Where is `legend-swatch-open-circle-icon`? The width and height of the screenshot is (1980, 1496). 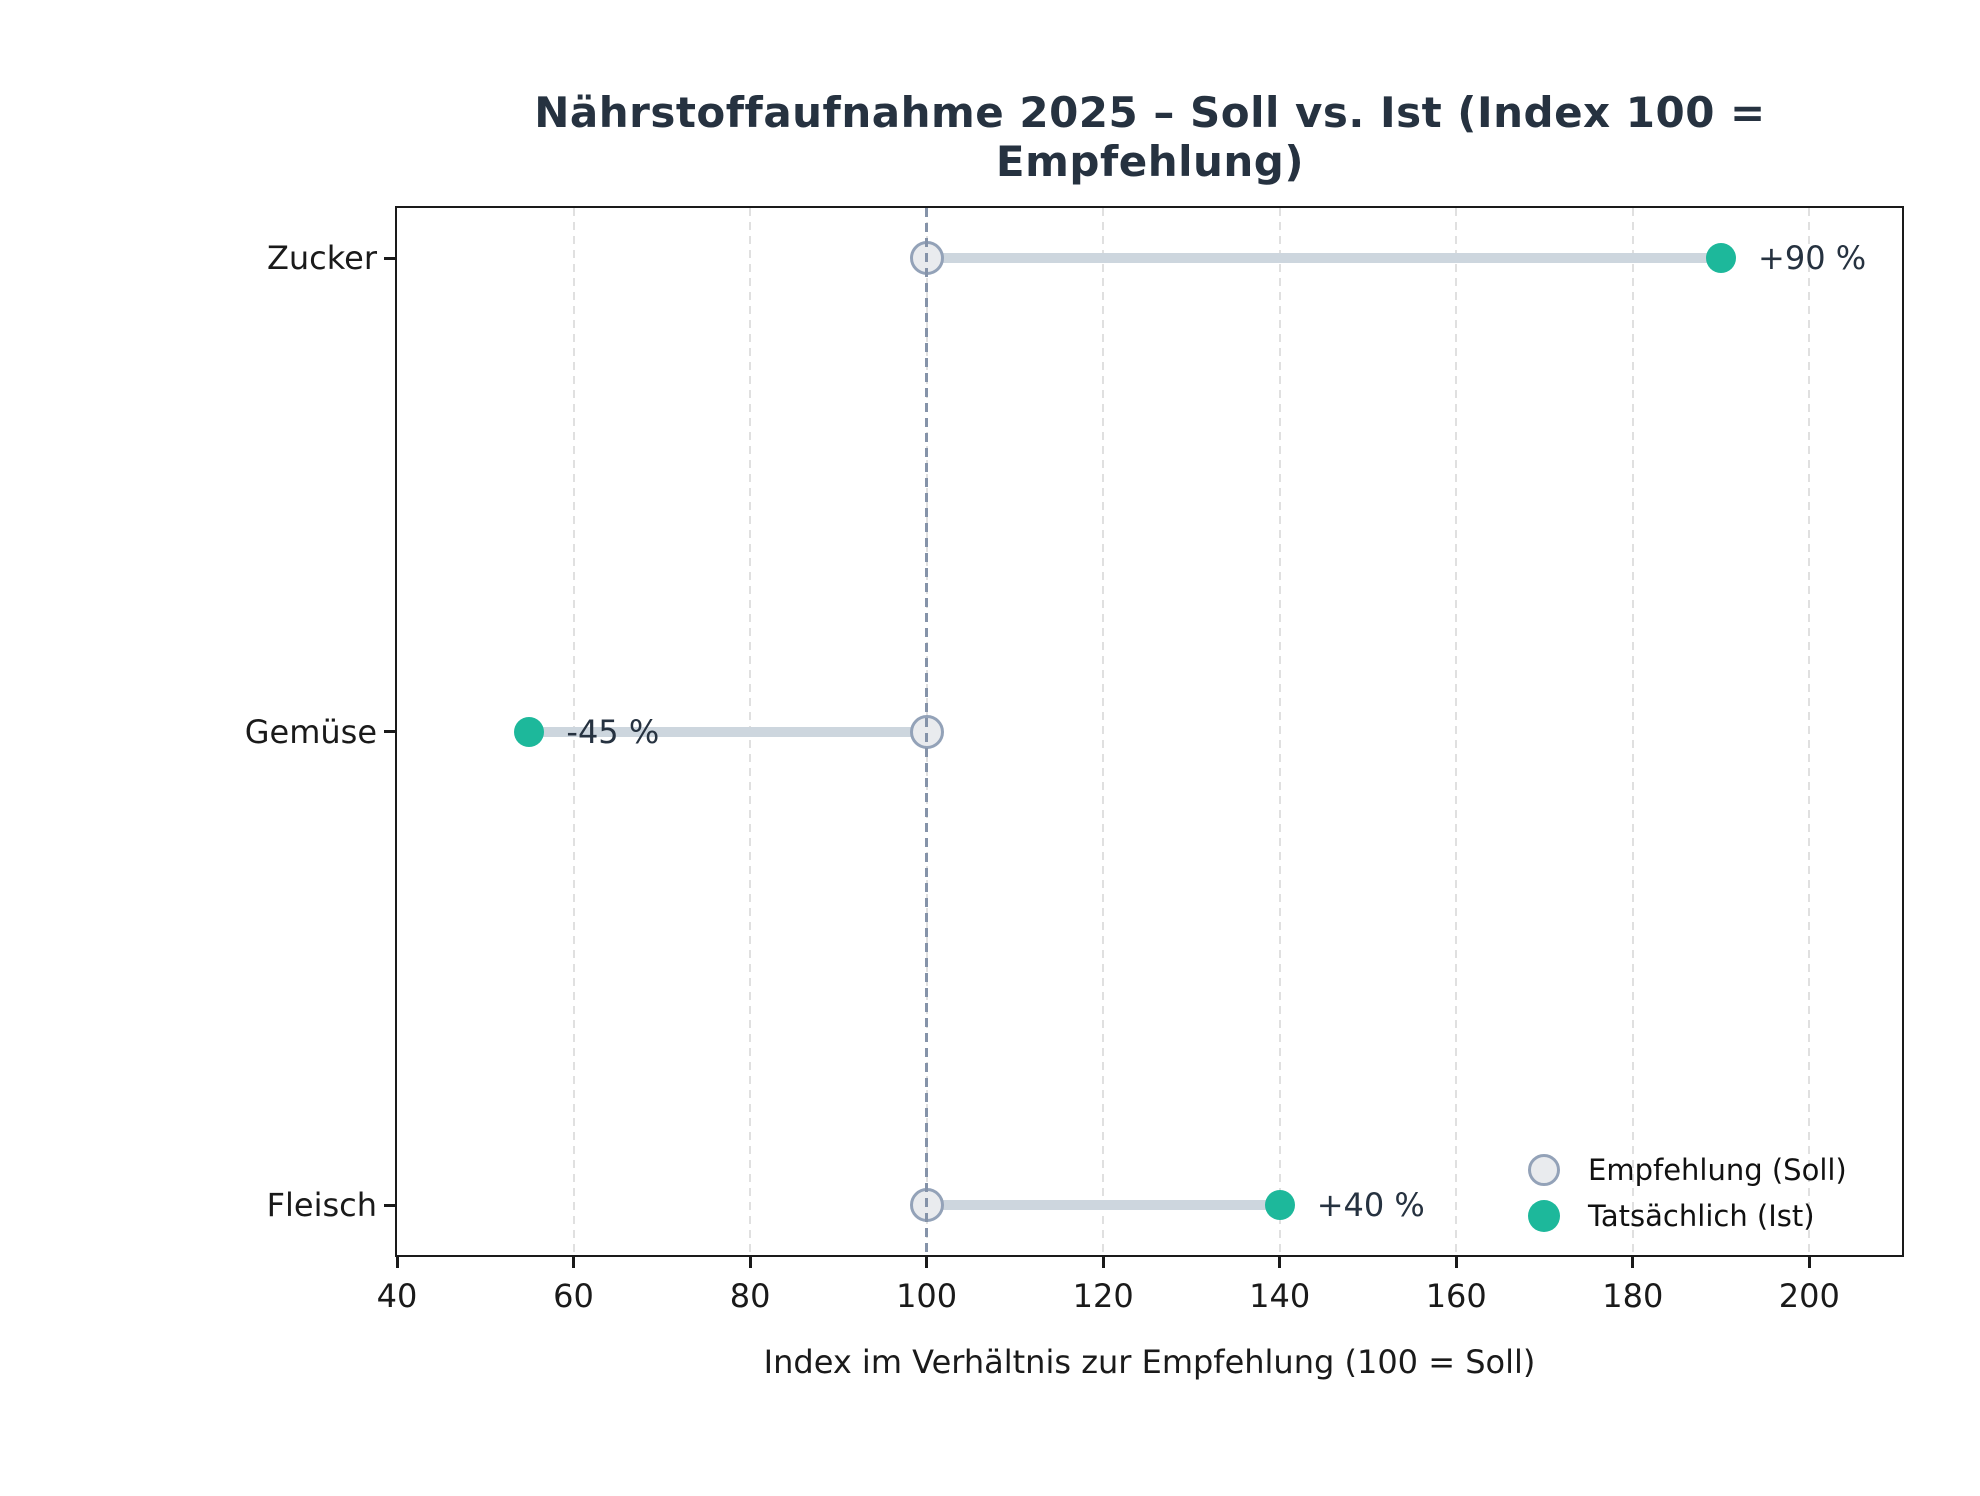
legend-swatch-open-circle-icon is located at coordinates (1544, 1170).